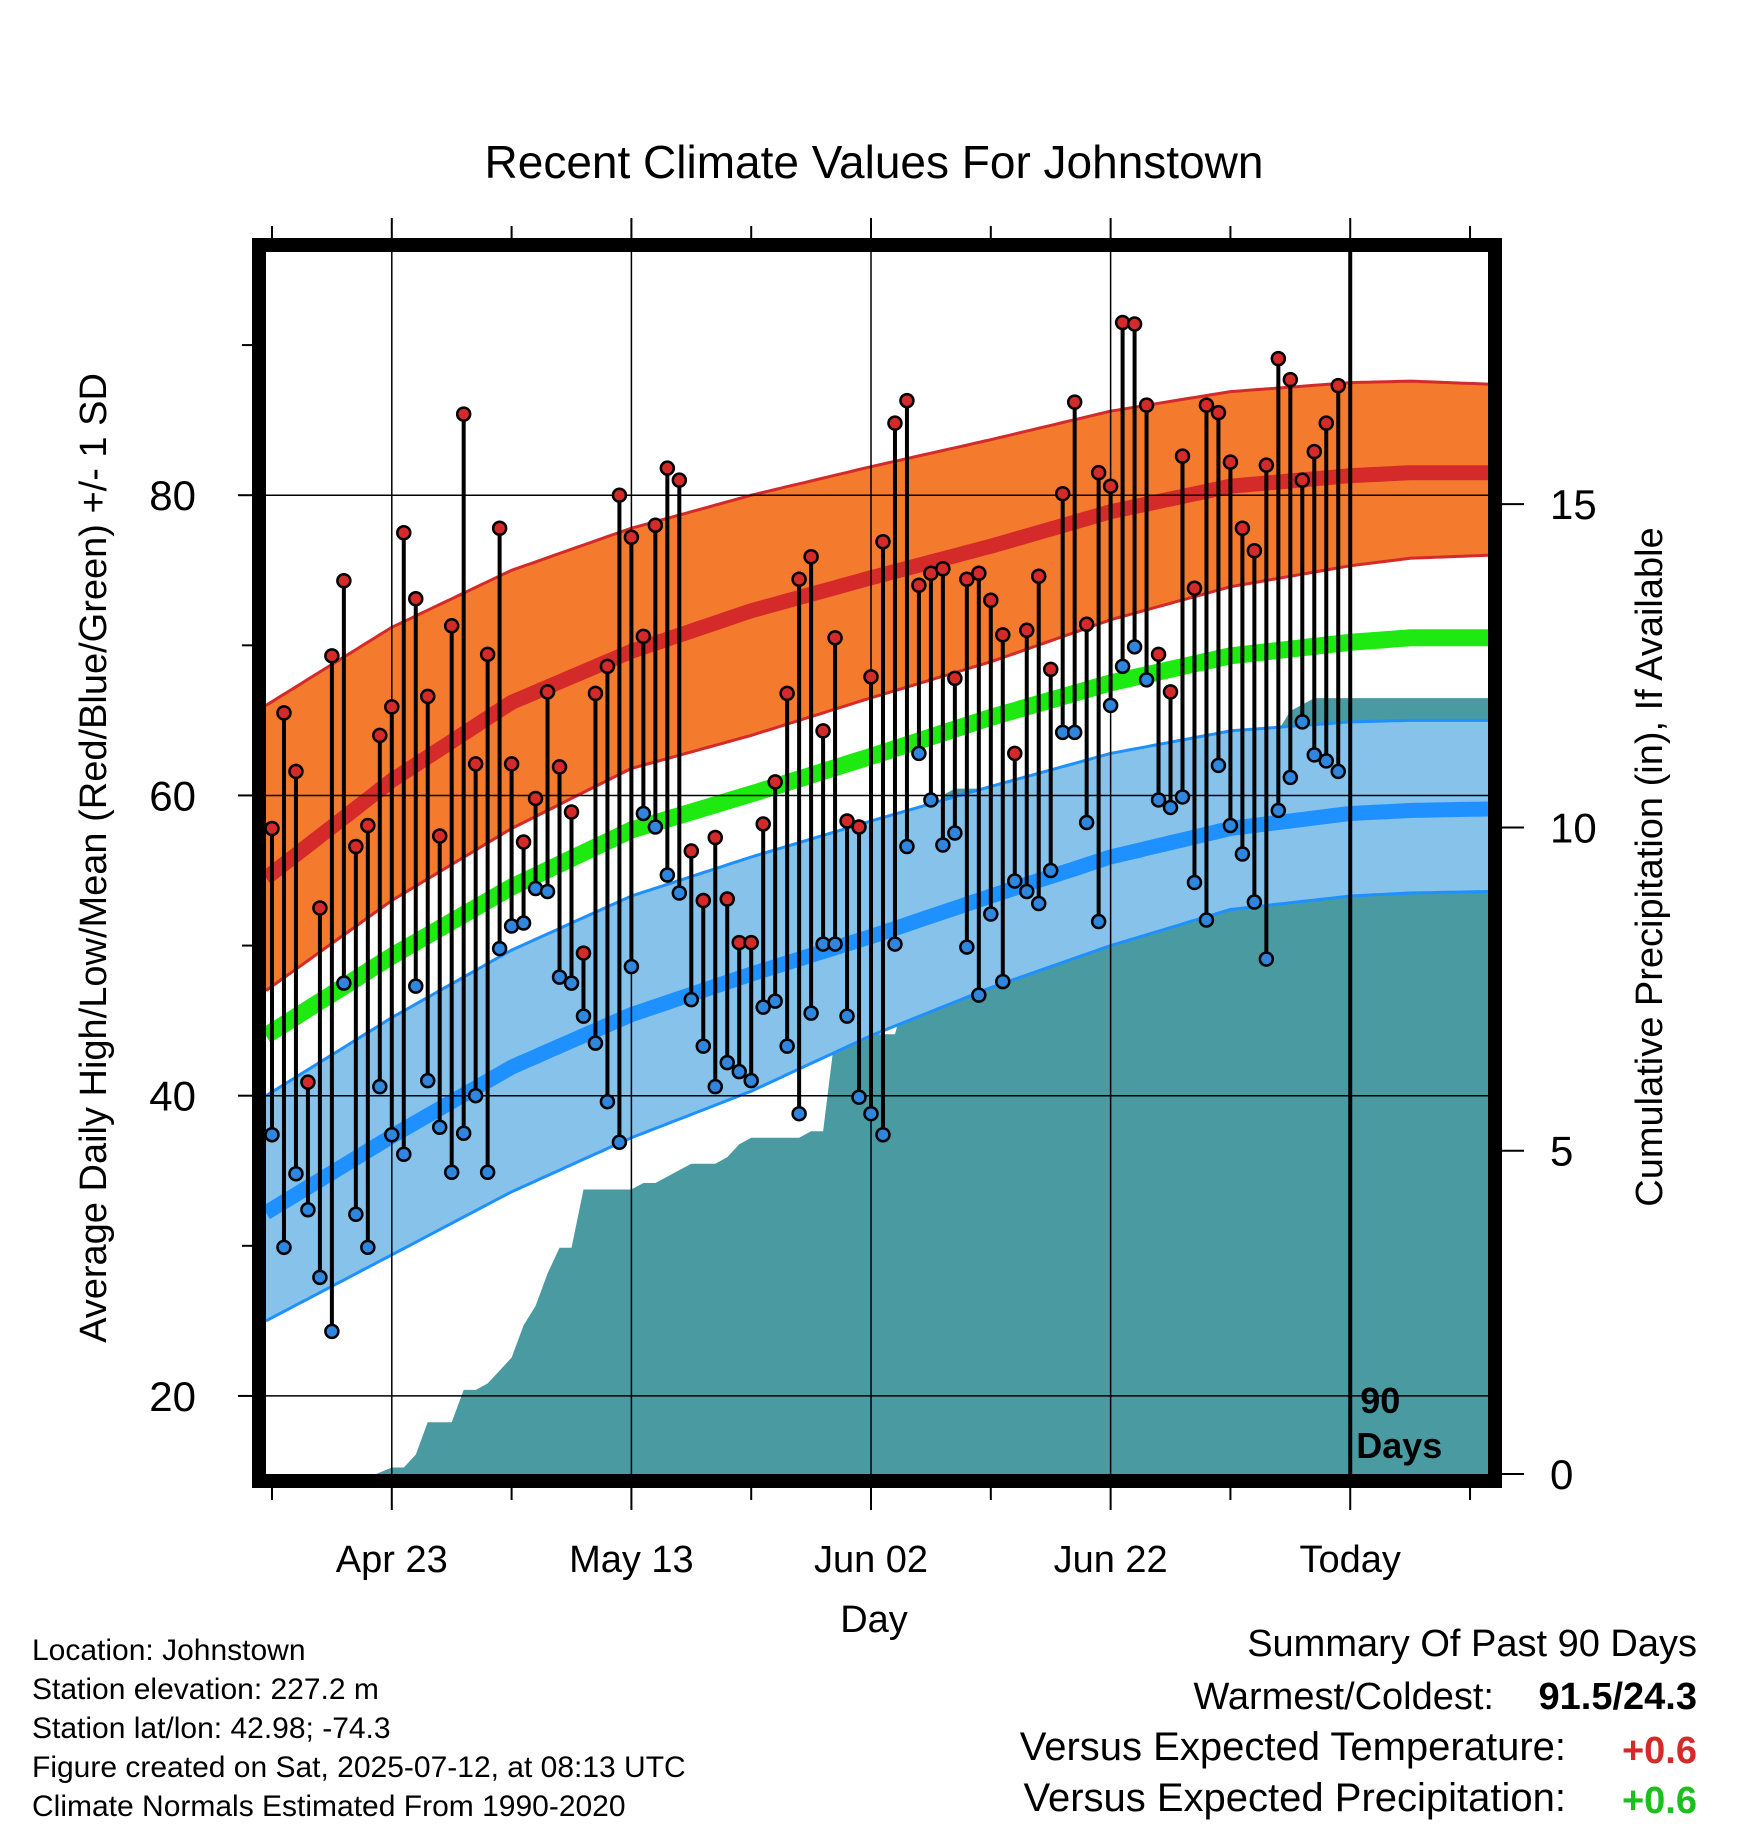  What do you see at coordinates (172, 1096) in the screenshot?
I see `y-tick-label: 40` at bounding box center [172, 1096].